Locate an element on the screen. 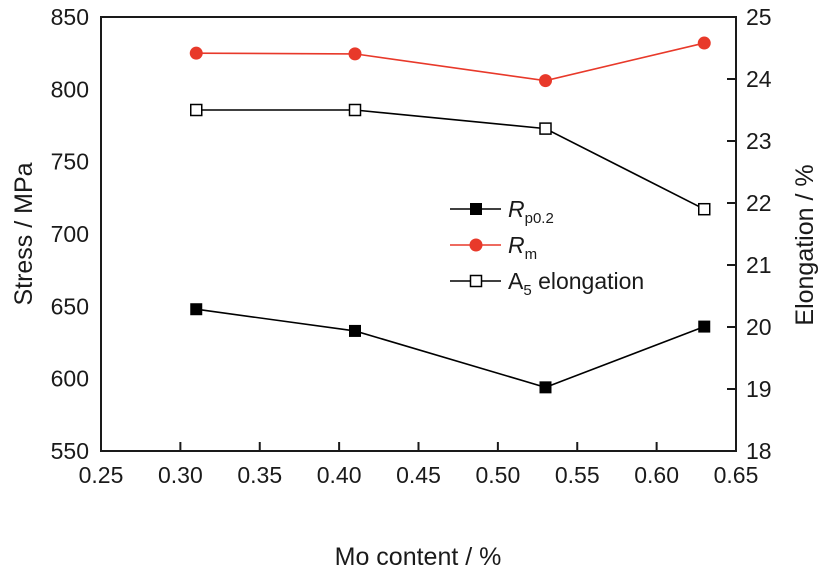  x-tick-label: 0.60 is located at coordinates (656, 475).